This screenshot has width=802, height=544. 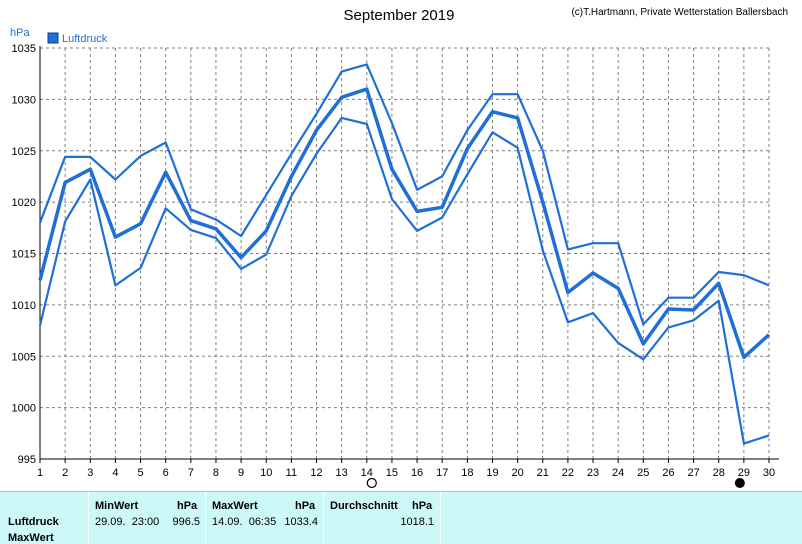 What do you see at coordinates (417, 473) in the screenshot?
I see `x-tick-label: 16` at bounding box center [417, 473].